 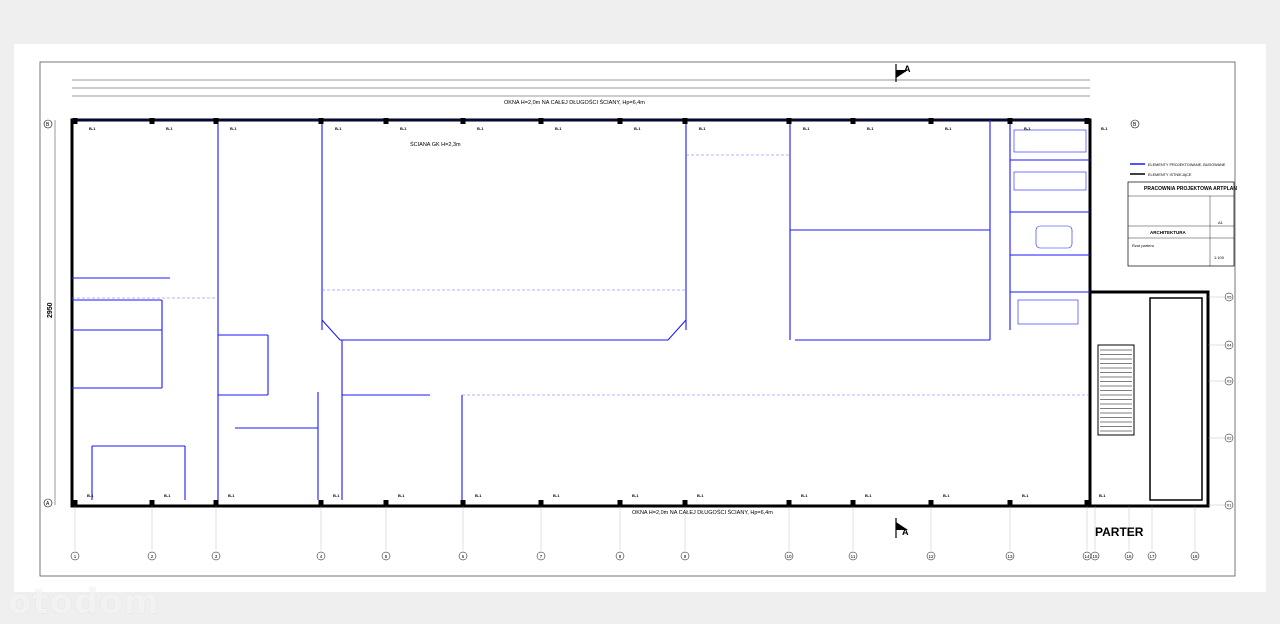 I want to click on axis-number: 12, so click(x=931, y=556).